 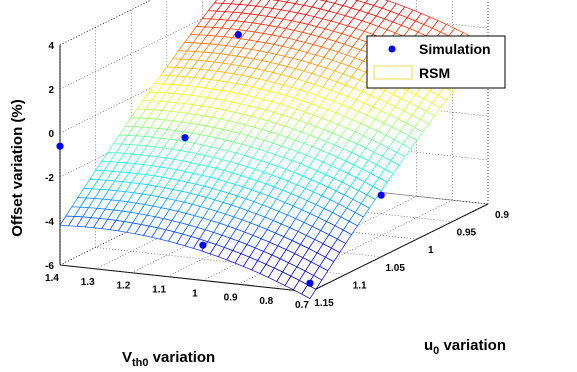 I want to click on x-tick-label: 0.9, so click(x=231, y=297).